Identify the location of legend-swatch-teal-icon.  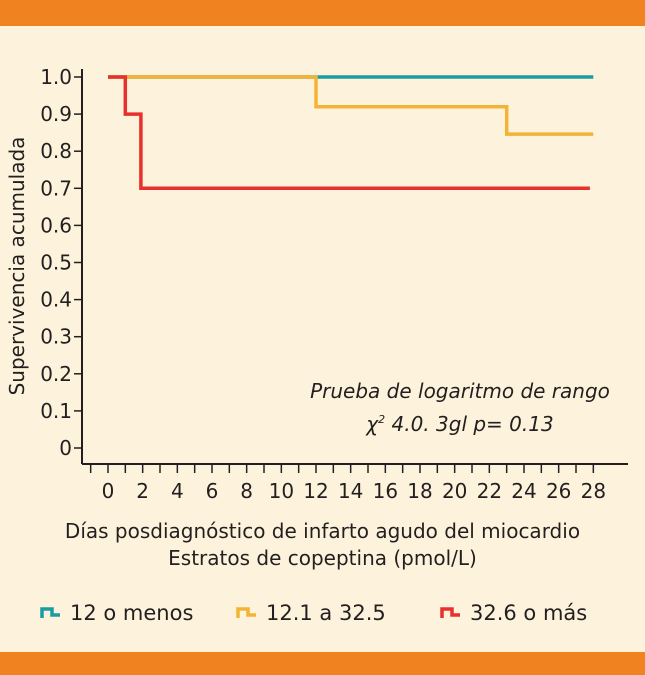
(50, 612).